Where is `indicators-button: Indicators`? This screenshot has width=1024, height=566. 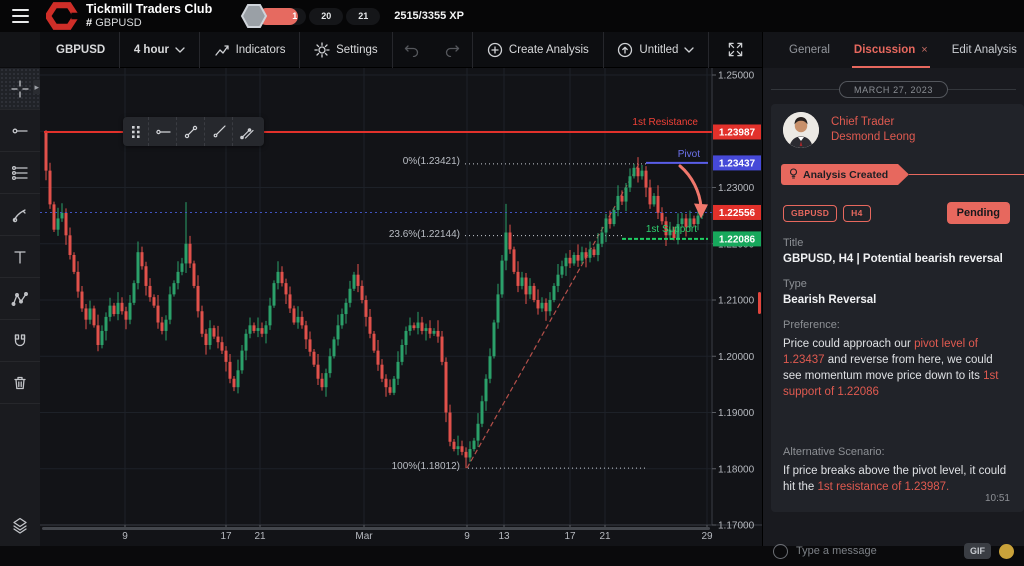 indicators-button: Indicators is located at coordinates (250, 50).